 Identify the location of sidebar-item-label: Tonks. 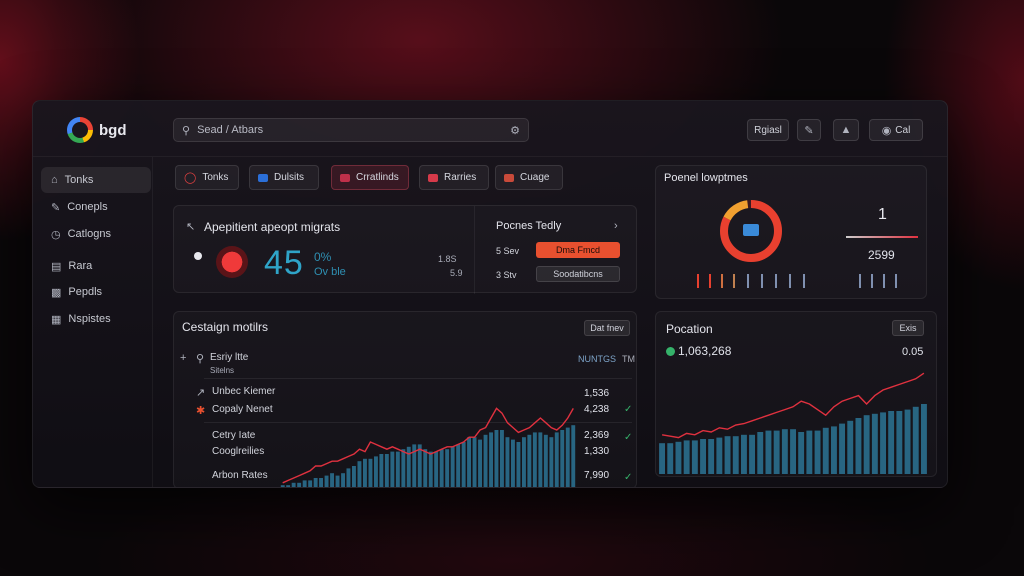
(79, 180).